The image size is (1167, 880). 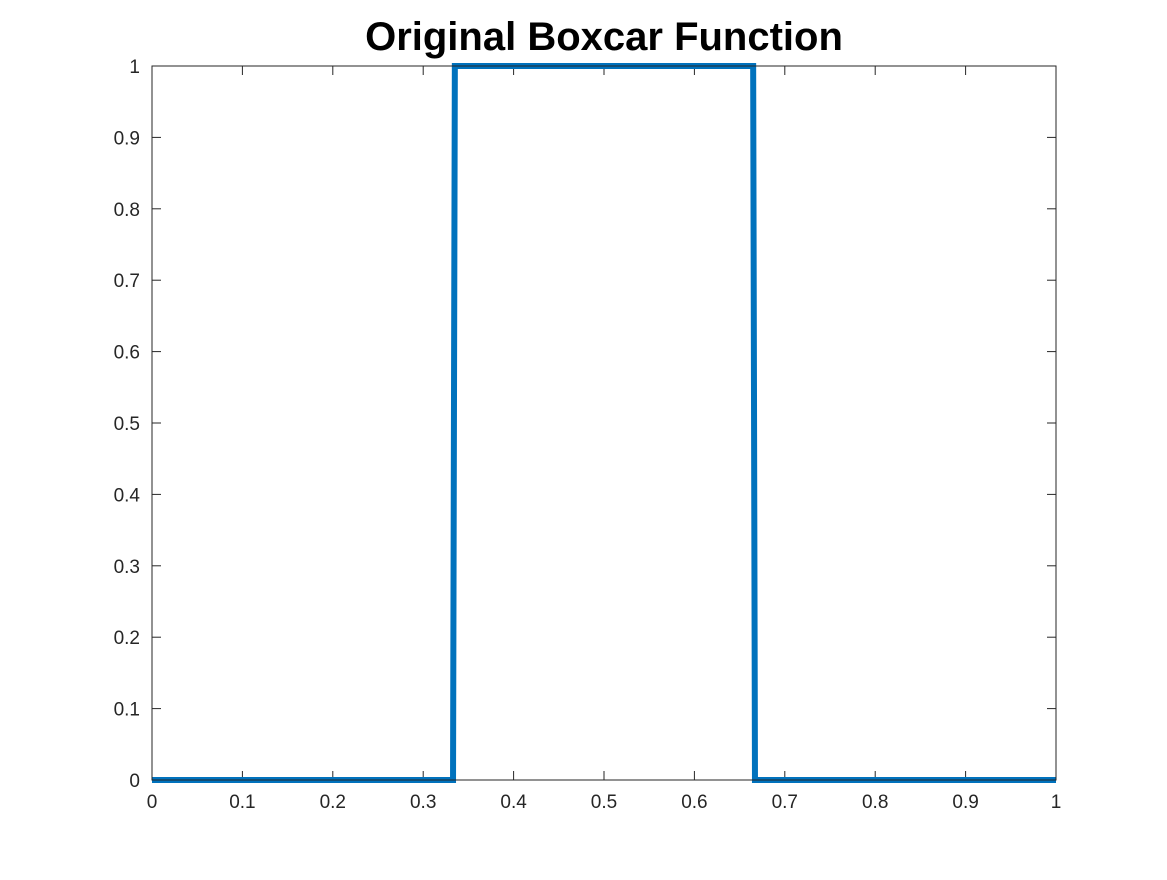 I want to click on x-tick-label: 0.8, so click(x=875, y=802).